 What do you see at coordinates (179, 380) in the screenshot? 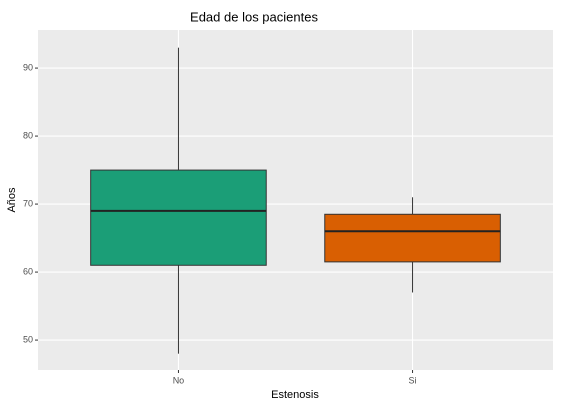
I see `x-tick-label: No` at bounding box center [179, 380].